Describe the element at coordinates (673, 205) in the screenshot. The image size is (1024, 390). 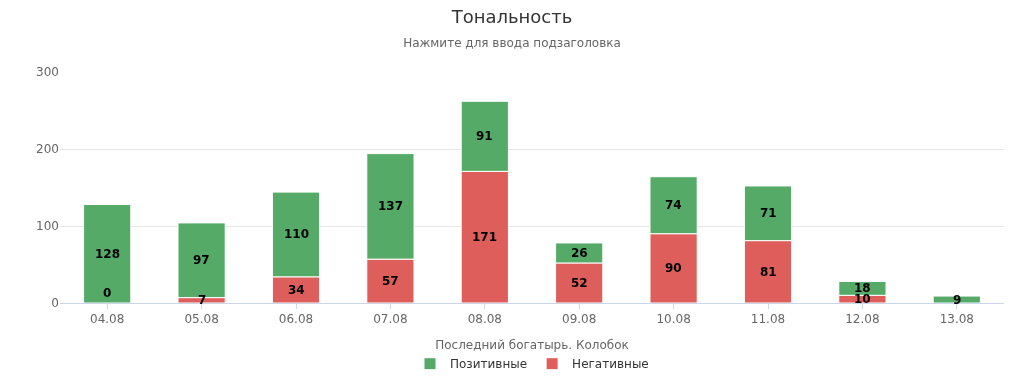
I see `data-label: 74` at that location.